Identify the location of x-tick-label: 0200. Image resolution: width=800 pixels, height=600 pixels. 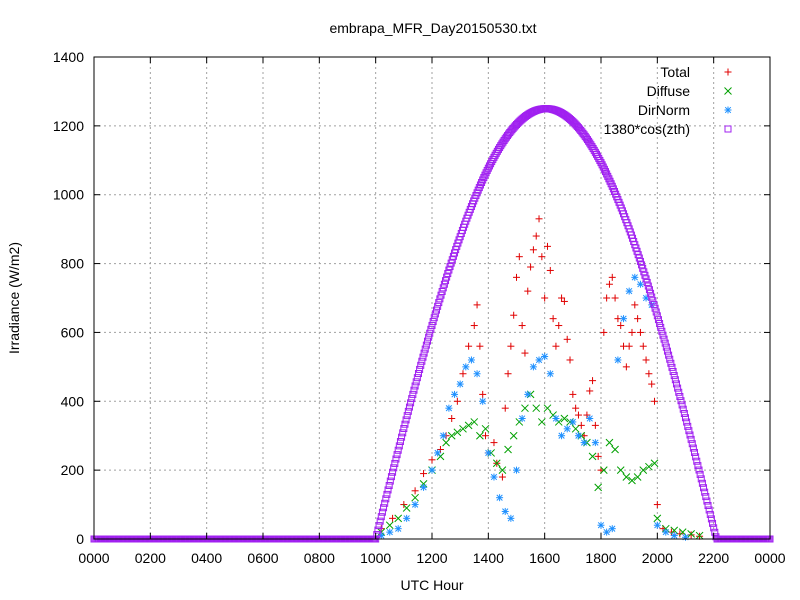
(150, 558).